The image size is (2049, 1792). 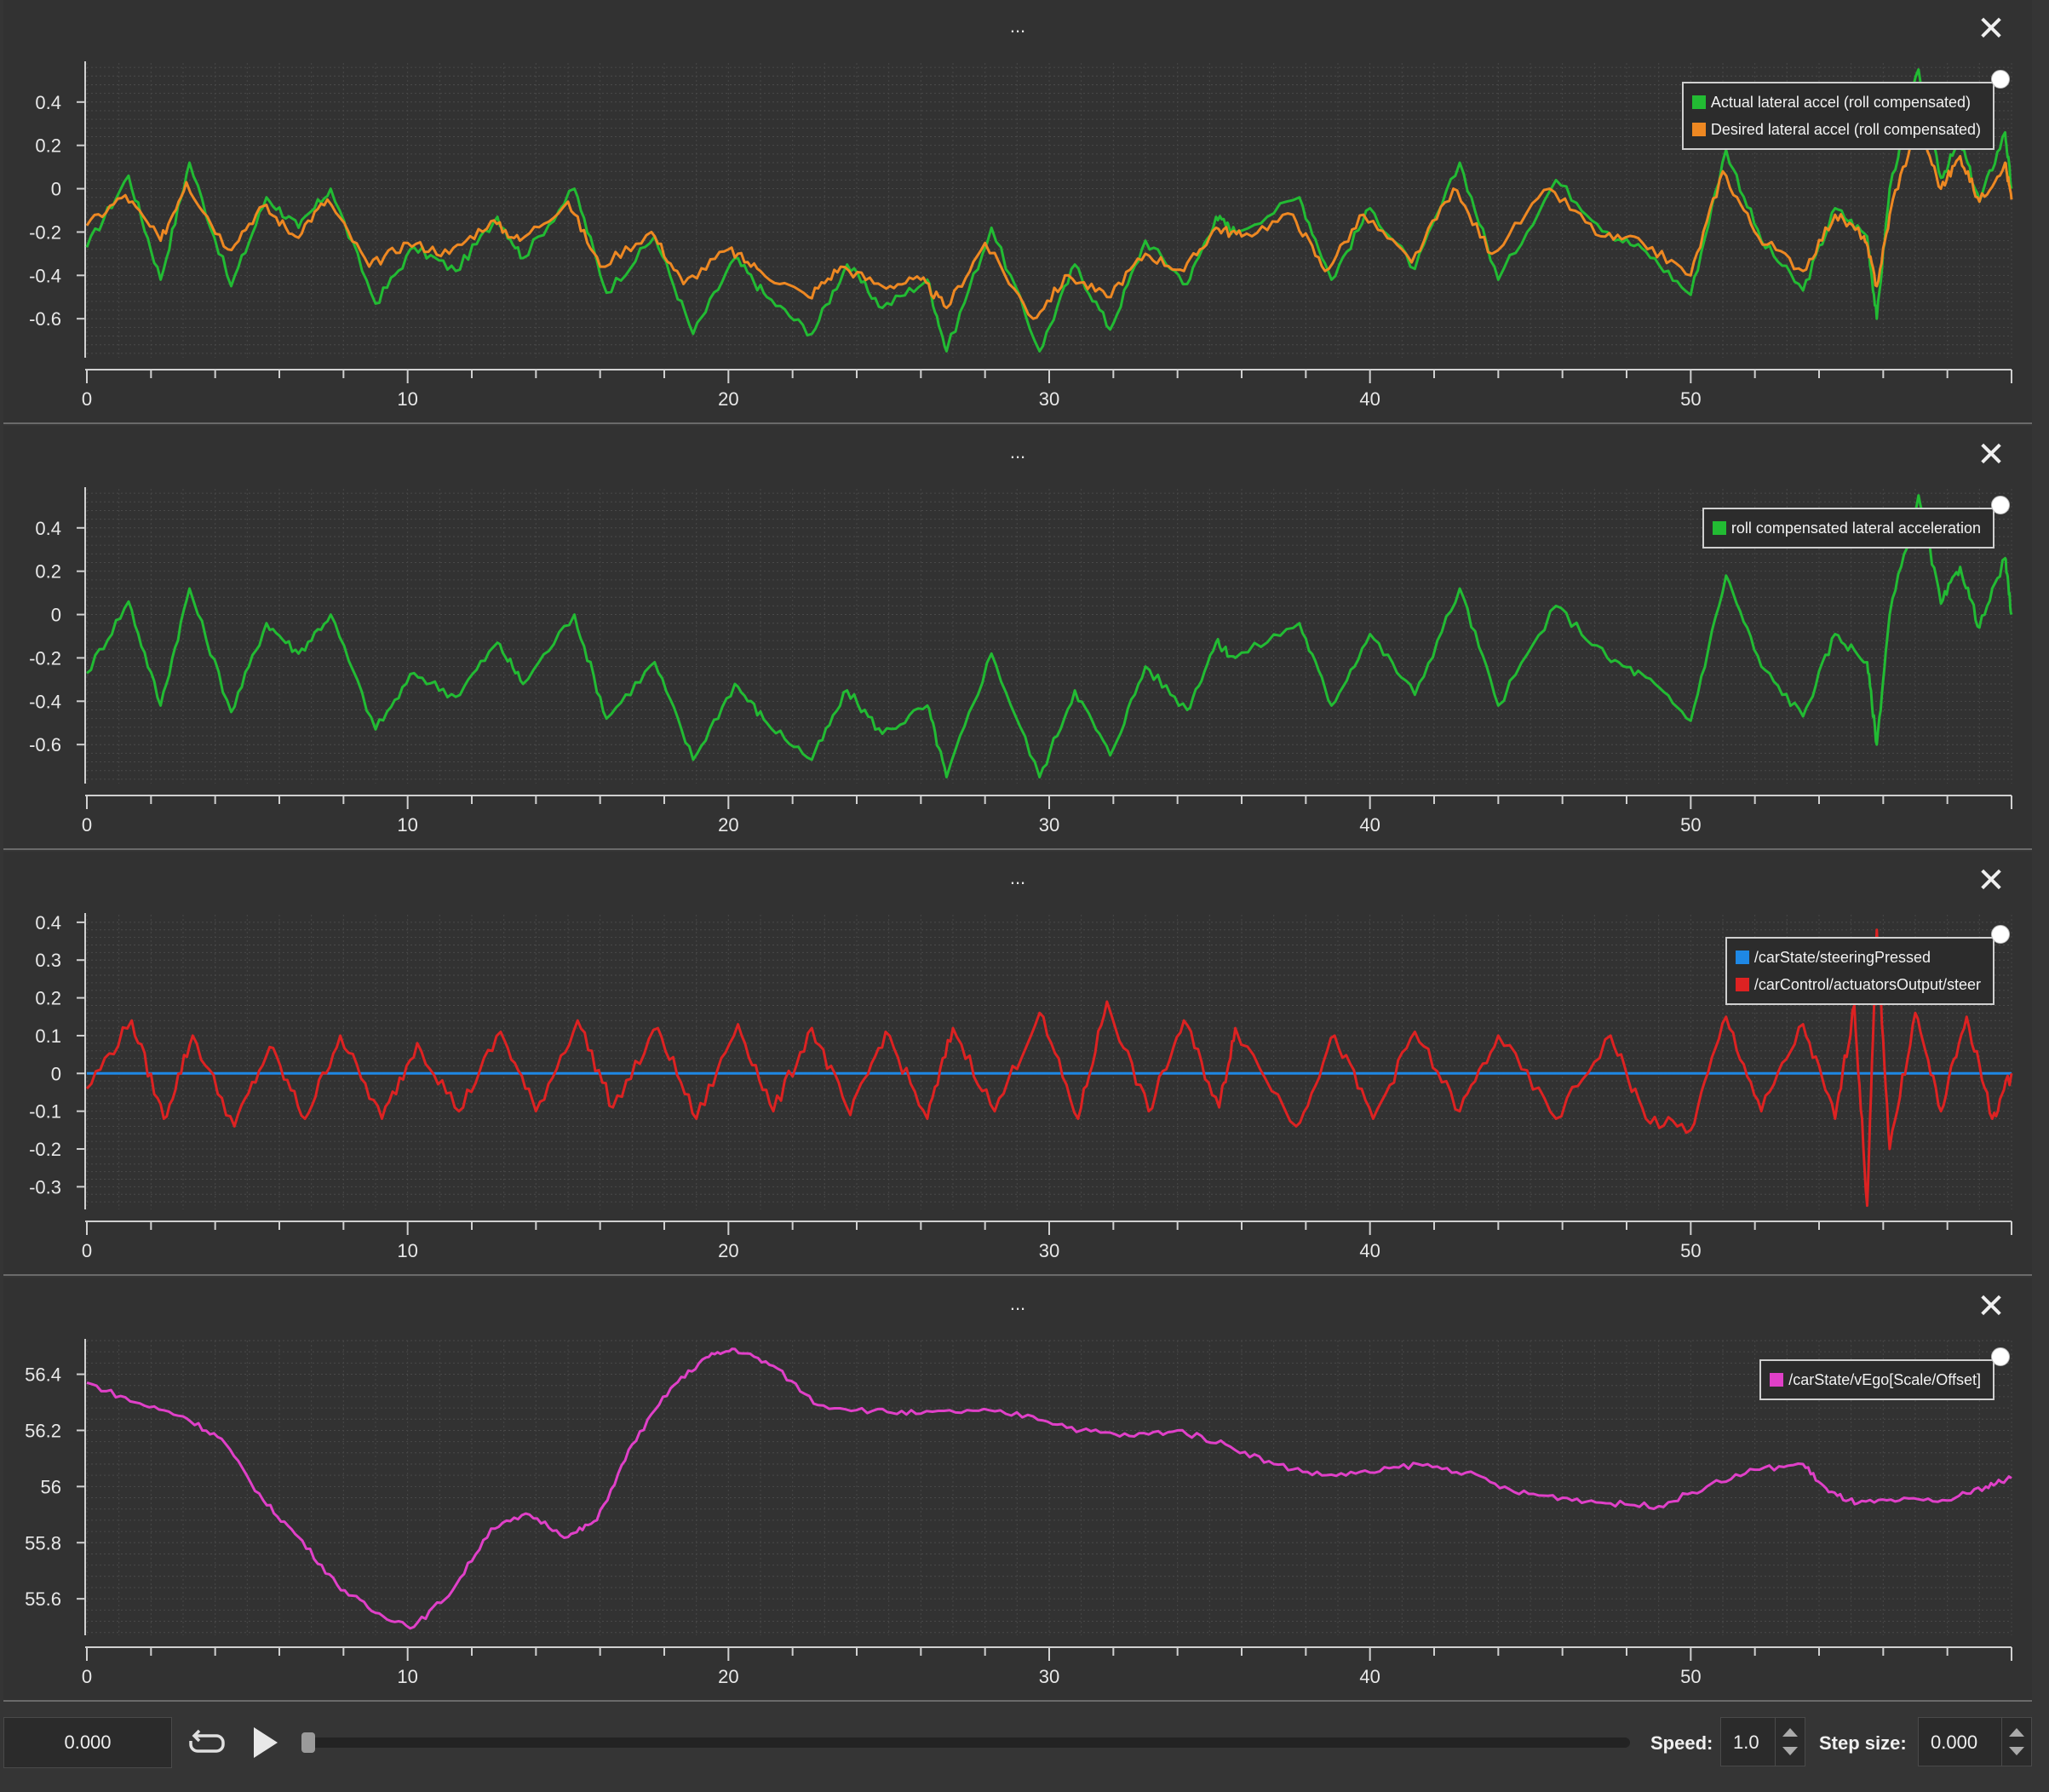 I want to click on y-tick-label: -0.3, so click(x=45, y=1187).